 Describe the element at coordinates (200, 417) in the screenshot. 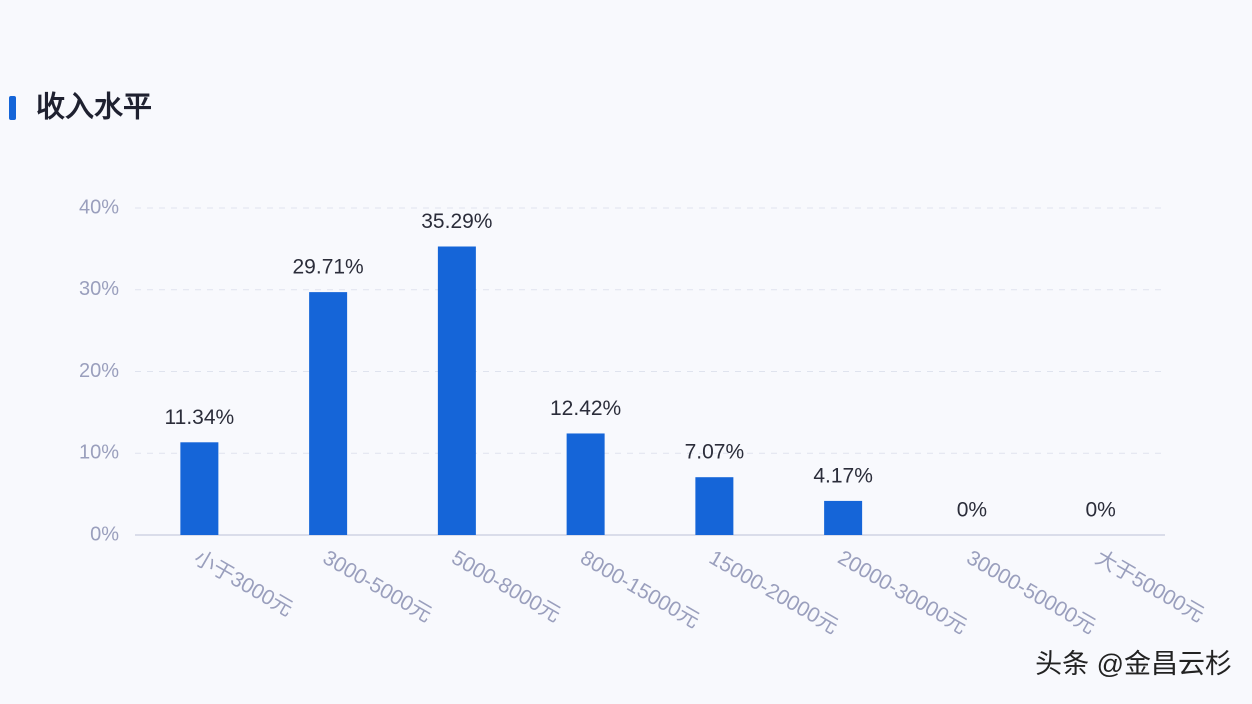

I see `value-label: 11.34%` at that location.